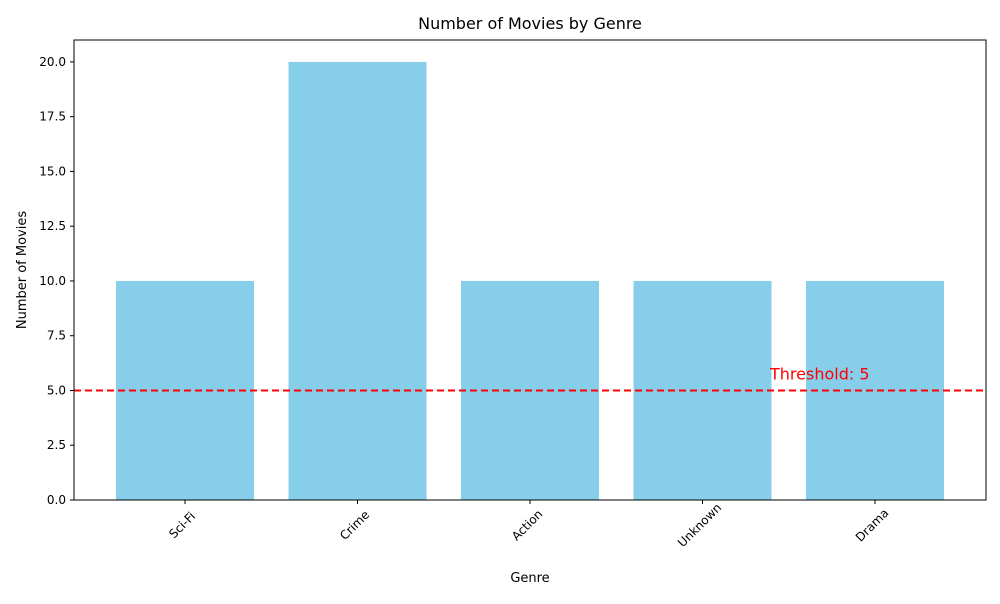  I want to click on y-tick-label: 20.0, so click(52, 62).